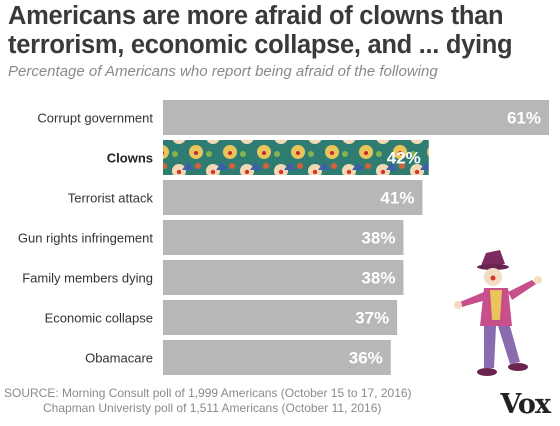 This screenshot has height=426, width=560. Describe the element at coordinates (283, 277) in the screenshot. I see `bar-family-members-dying` at that location.